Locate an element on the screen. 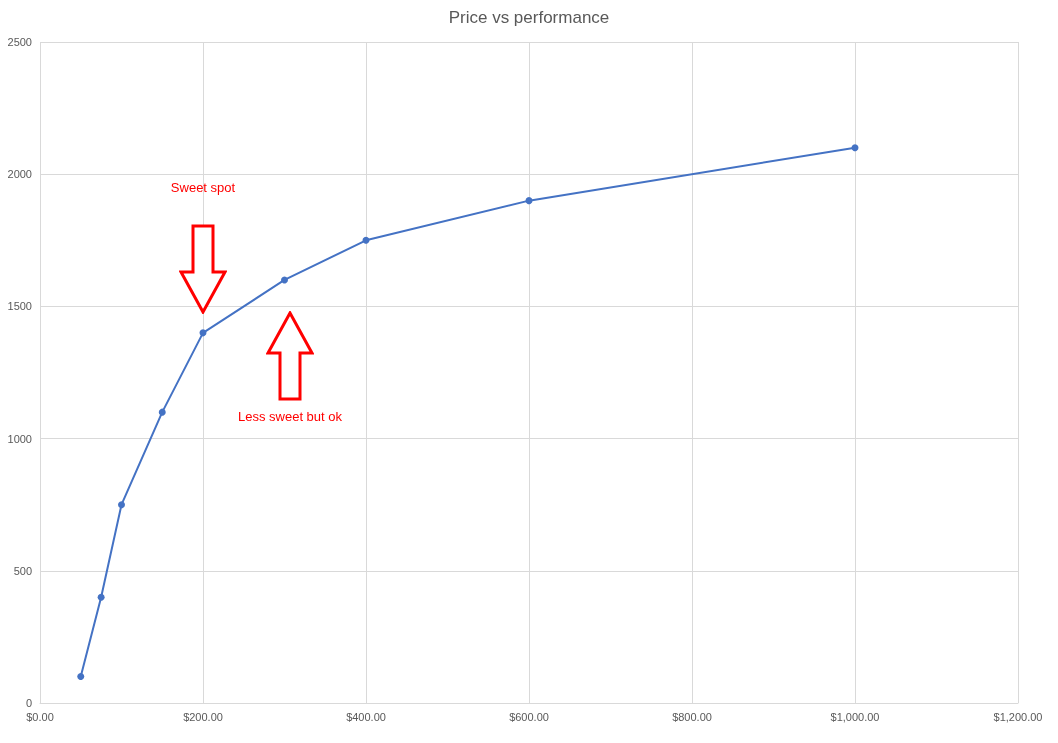 The image size is (1058, 743). y-tick-label: 0 is located at coordinates (28, 703).